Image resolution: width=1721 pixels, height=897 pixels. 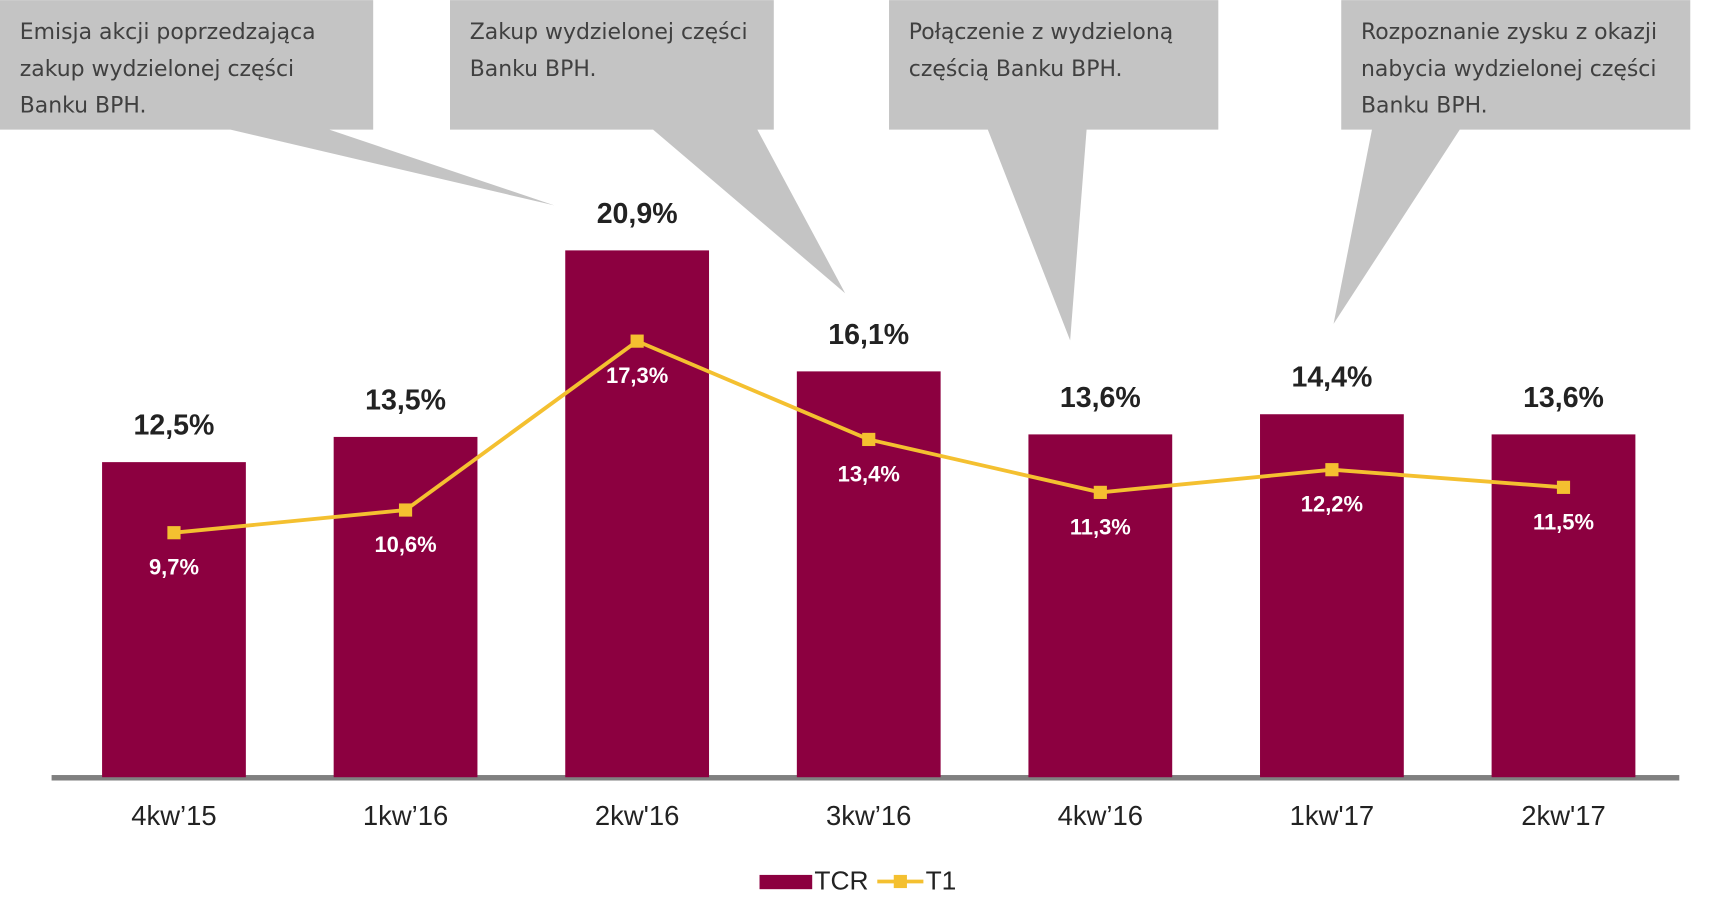 I want to click on line-value-label: 17,3%, so click(x=637, y=375).